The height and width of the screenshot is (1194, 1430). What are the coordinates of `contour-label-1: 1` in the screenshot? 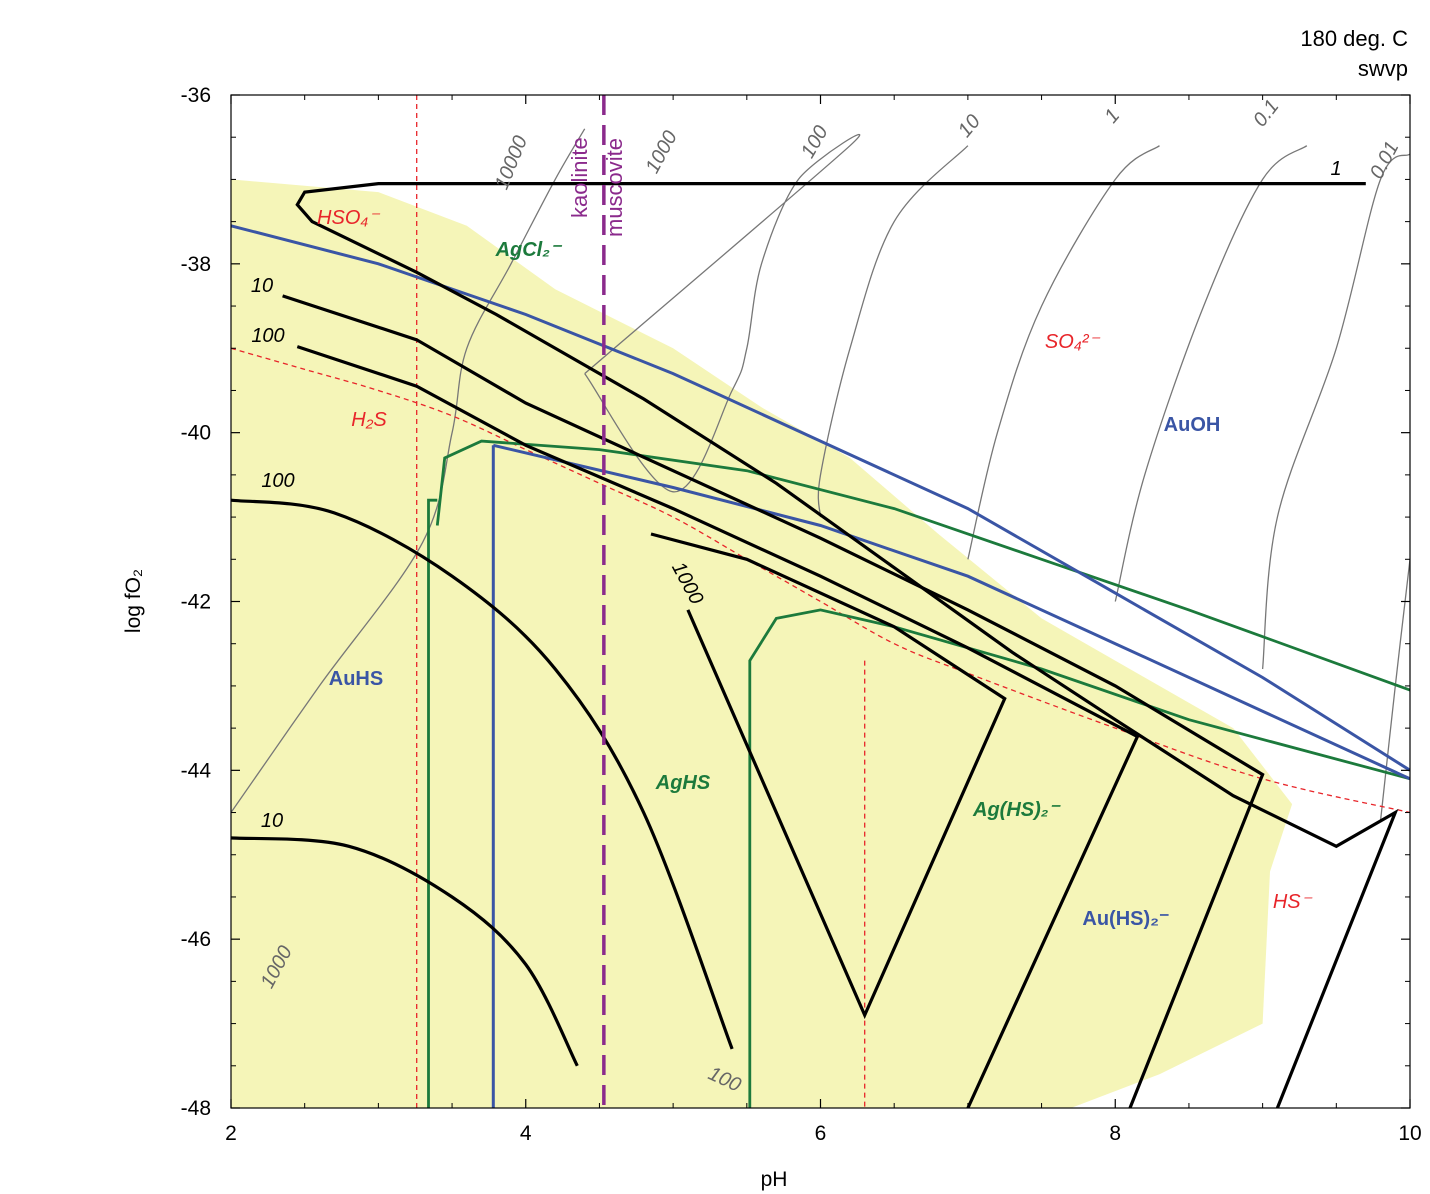 It's located at (1112, 116).